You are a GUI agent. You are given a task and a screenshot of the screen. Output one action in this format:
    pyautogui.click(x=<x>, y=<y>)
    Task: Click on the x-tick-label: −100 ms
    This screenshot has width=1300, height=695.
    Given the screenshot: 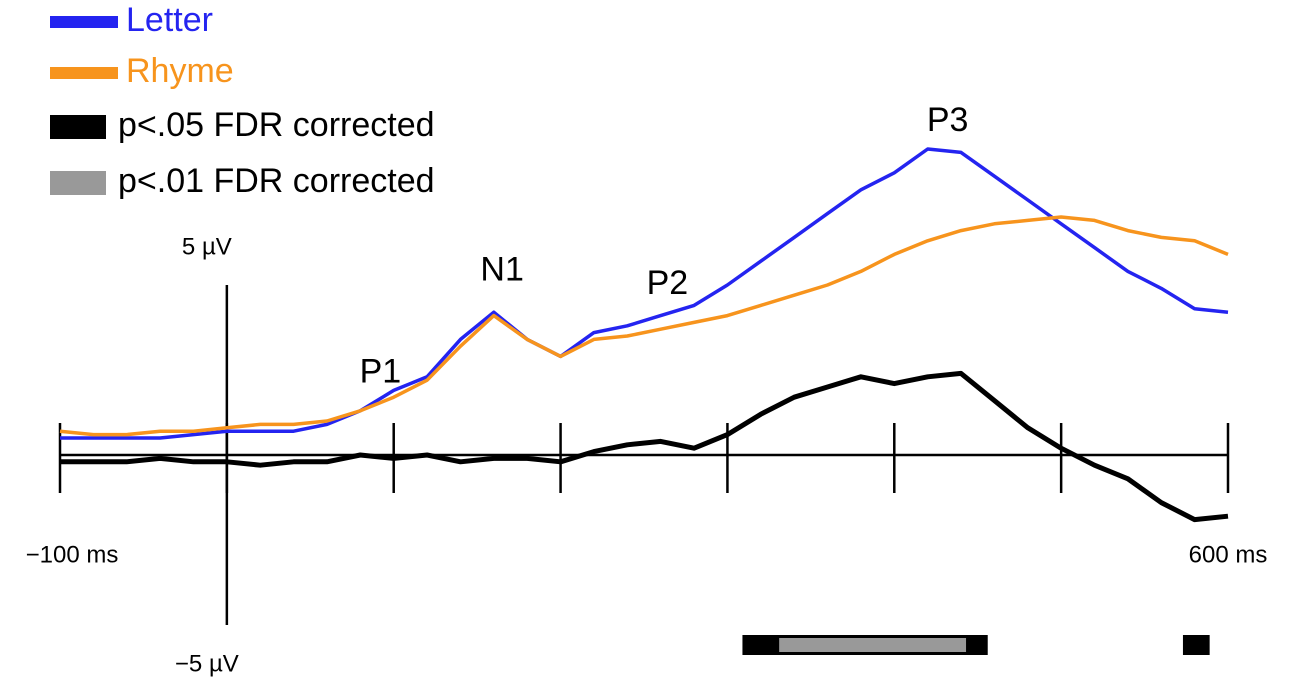 What is the action you would take?
    pyautogui.click(x=72, y=554)
    